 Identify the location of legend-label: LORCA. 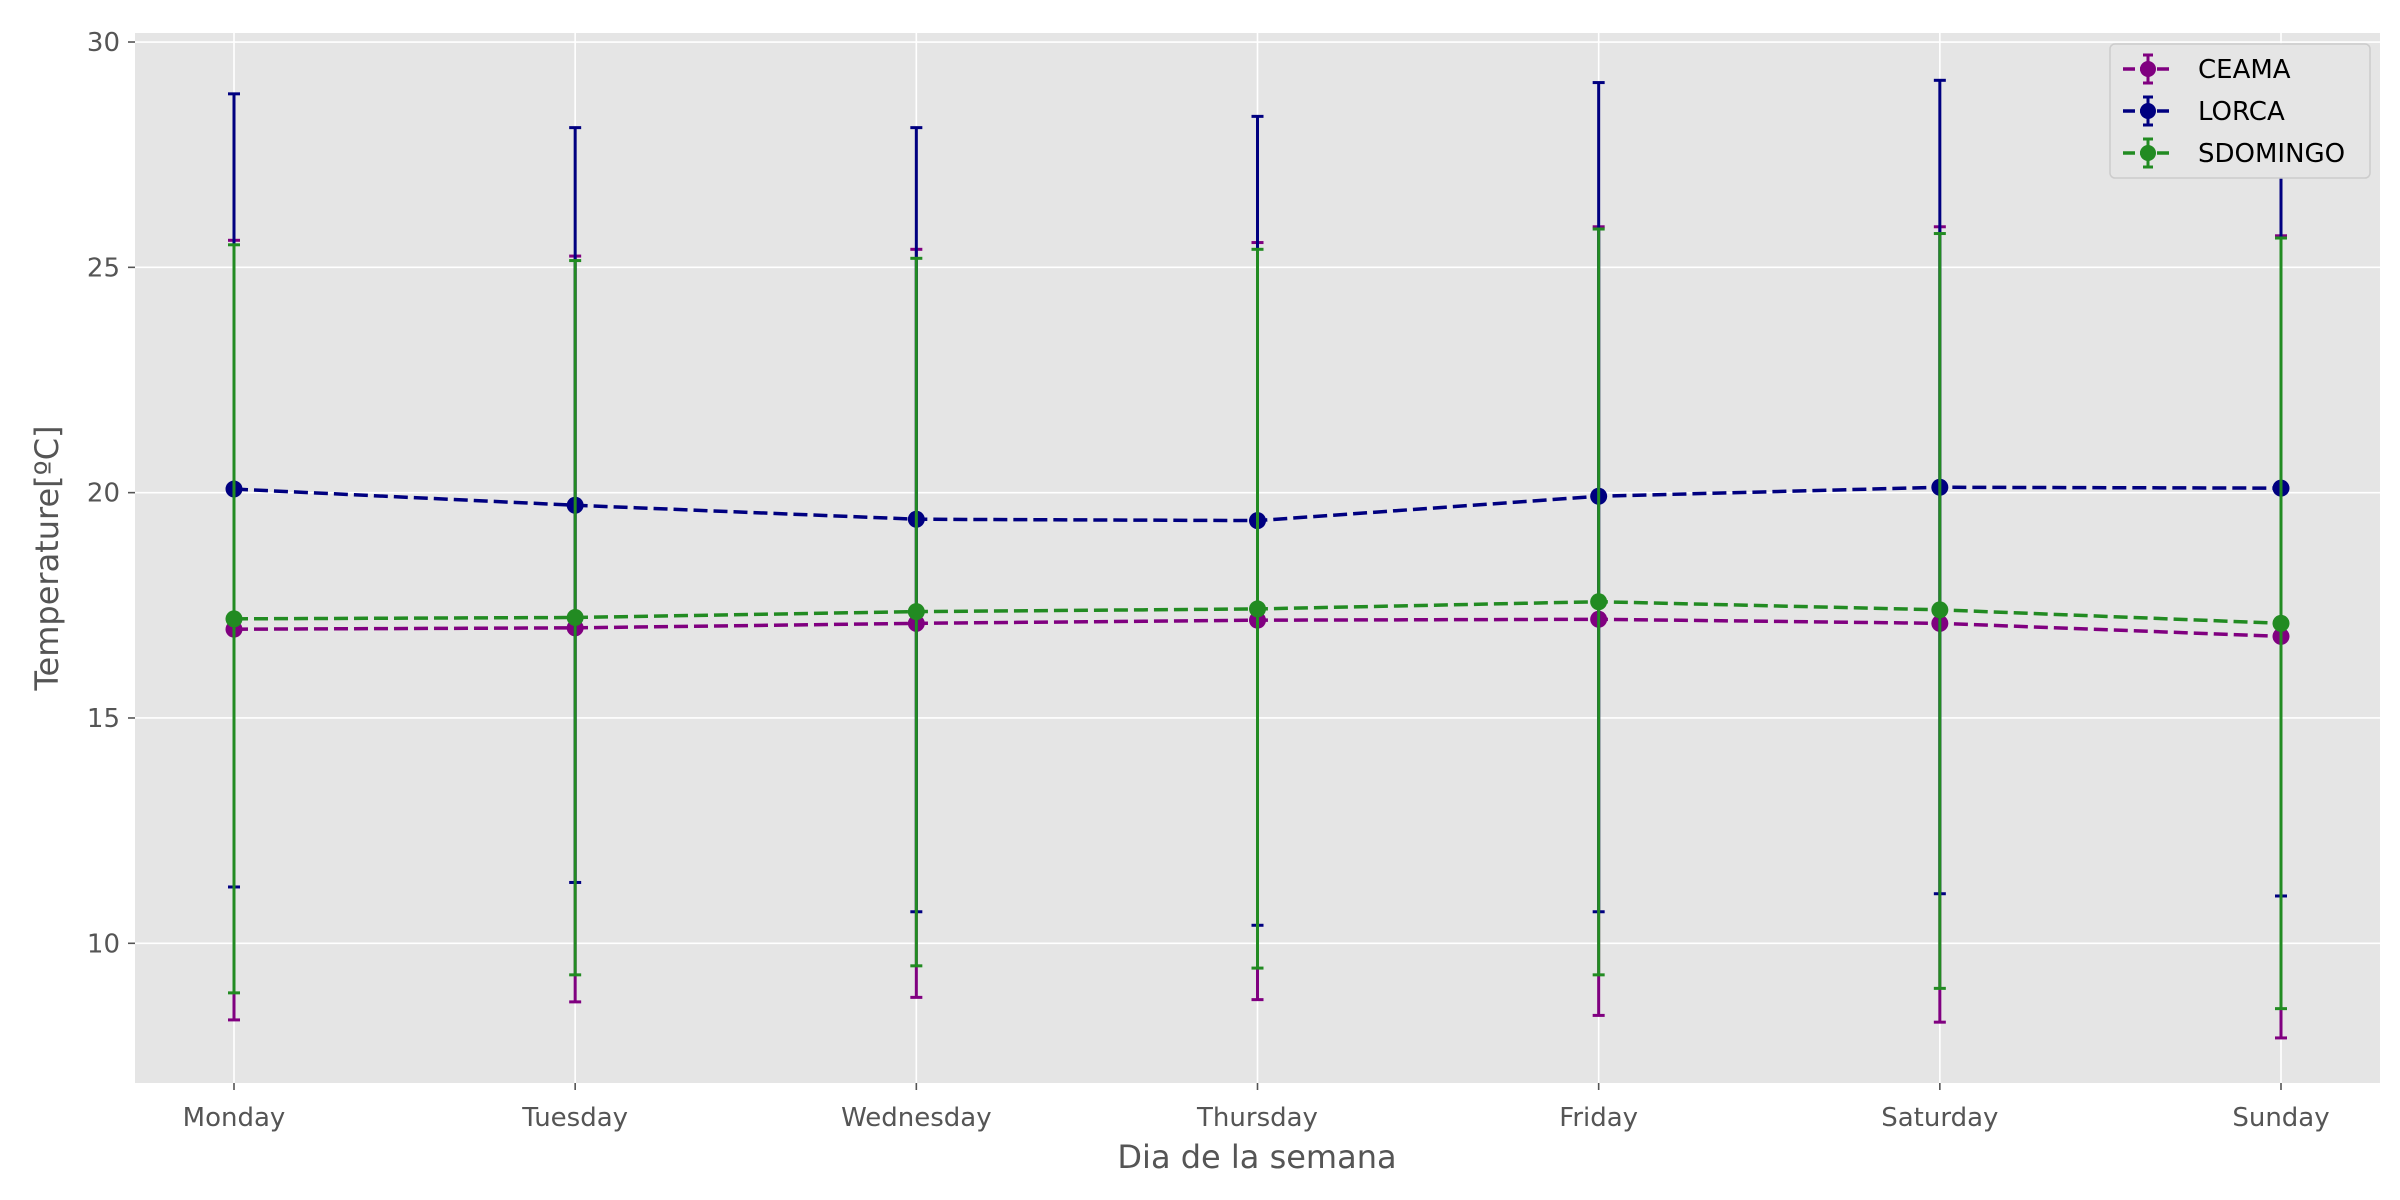
(2241, 112).